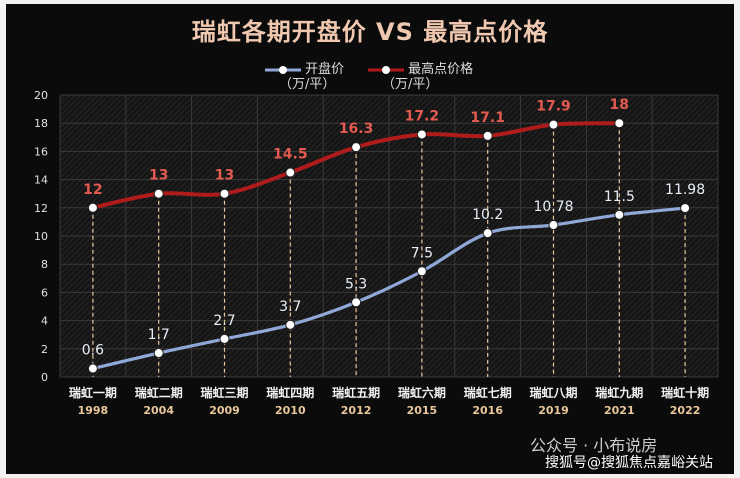 The image size is (740, 478). I want to click on x-year-label: 2012, so click(356, 410).